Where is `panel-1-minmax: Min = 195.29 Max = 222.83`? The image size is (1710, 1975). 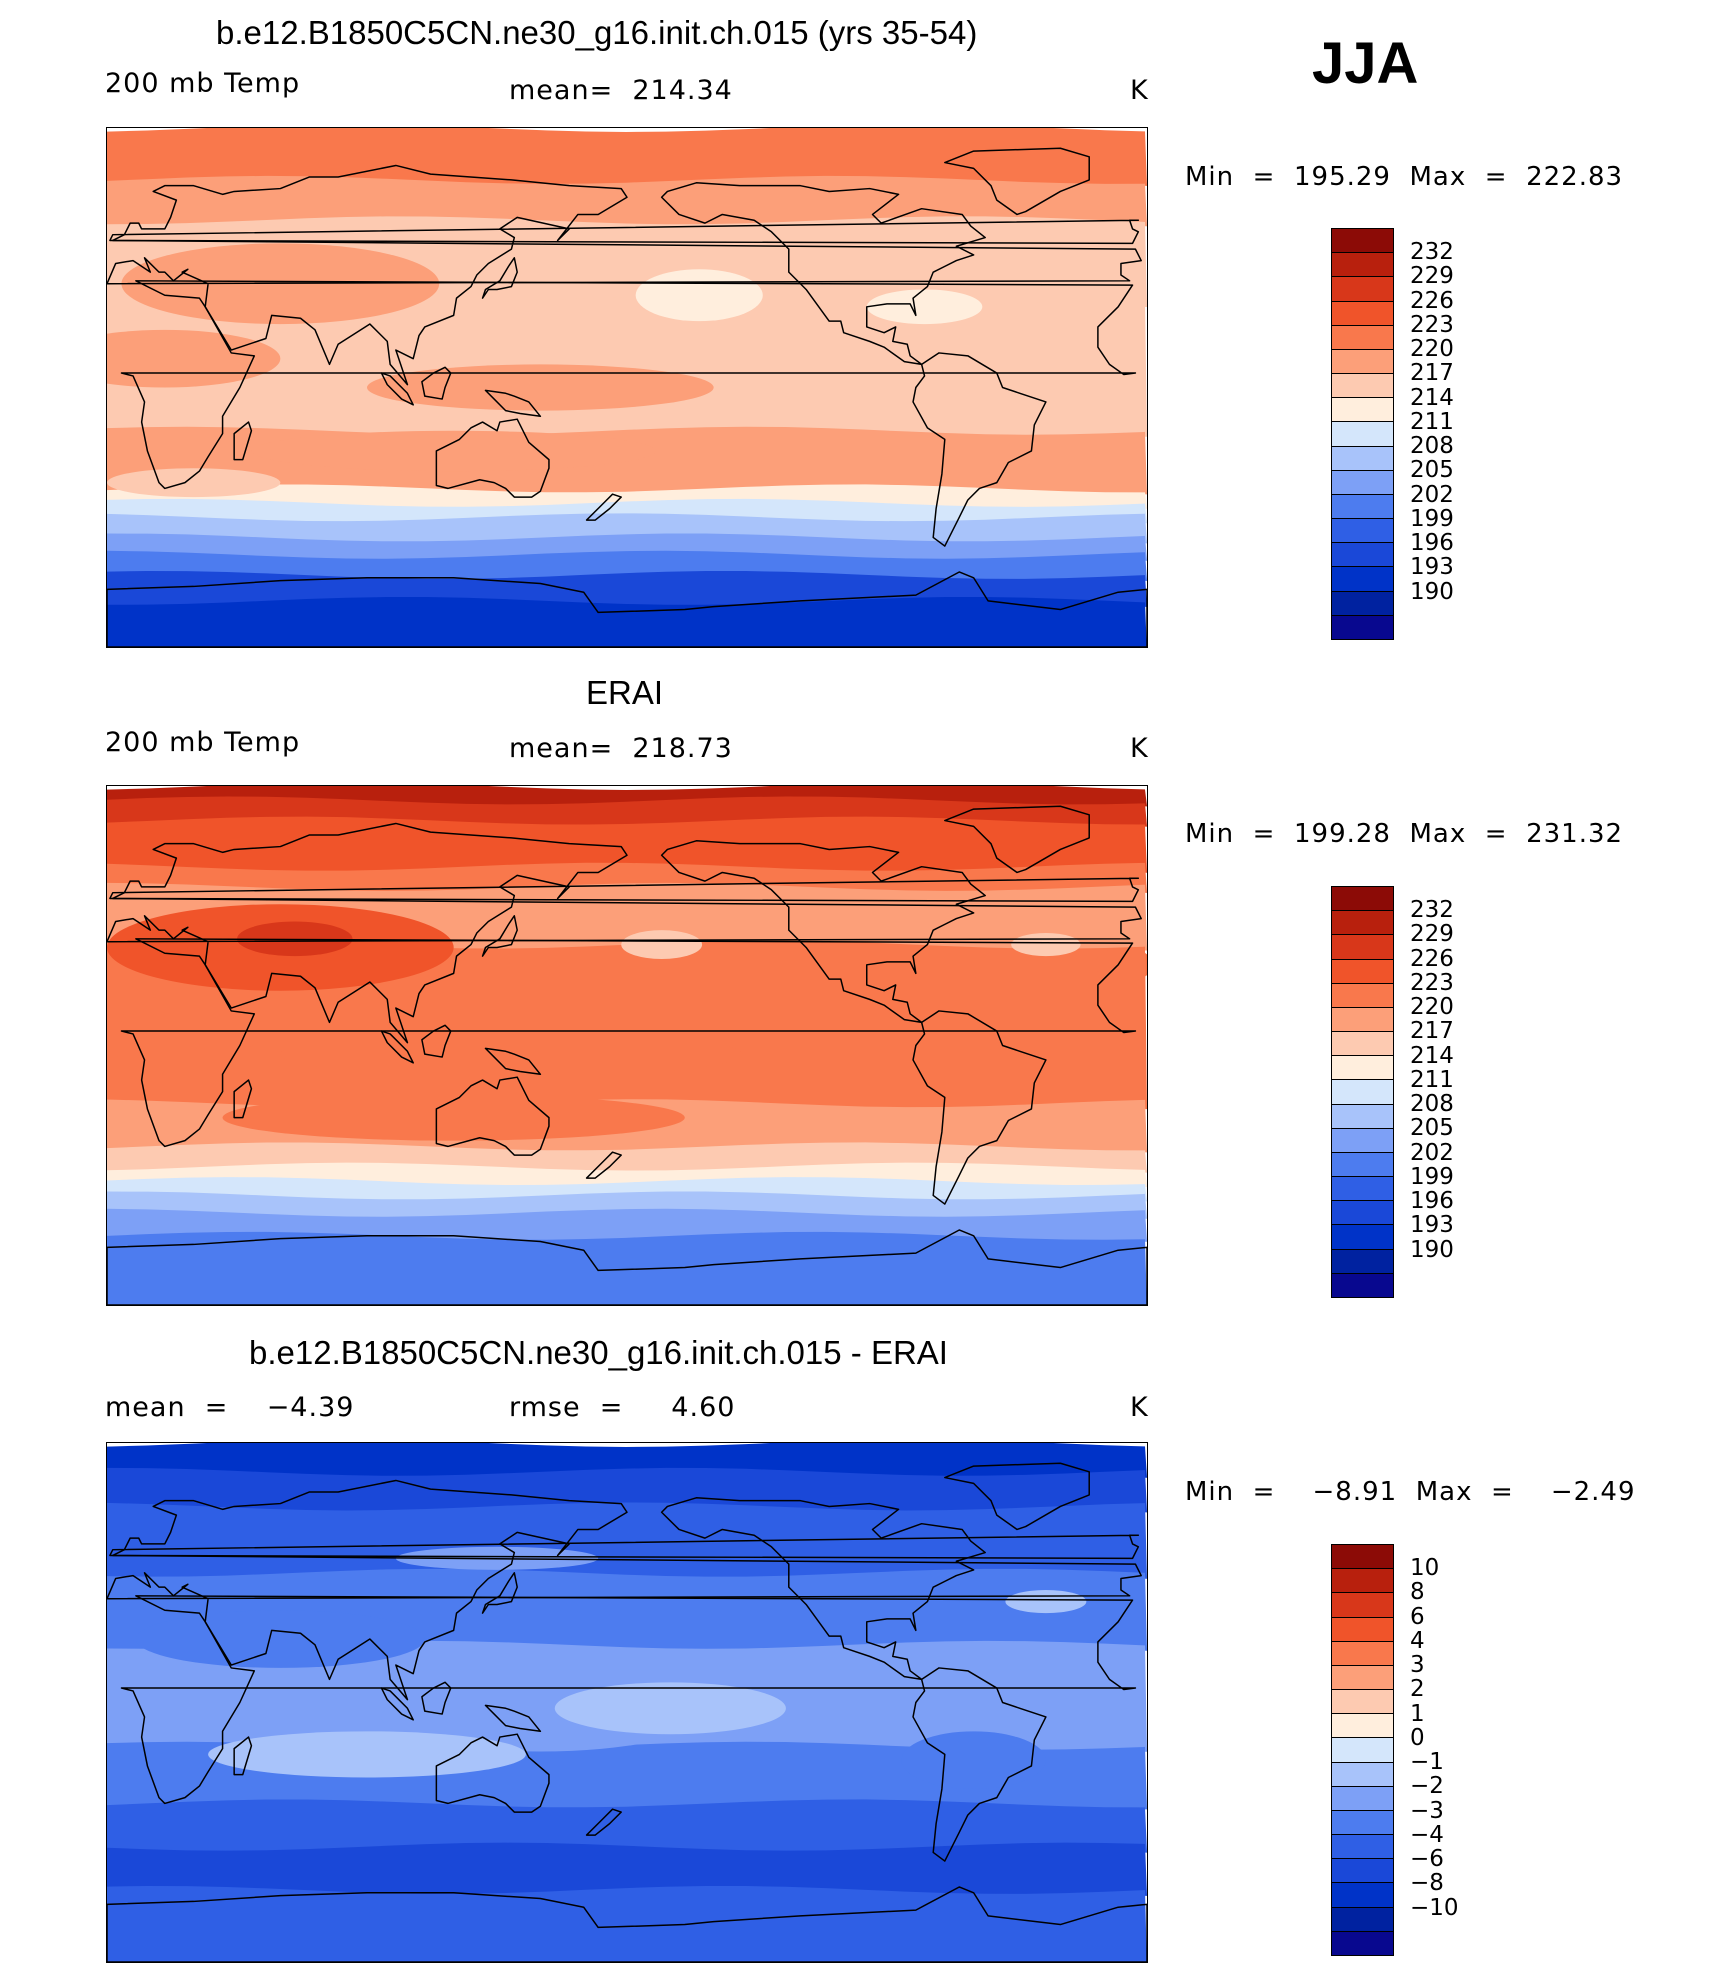 panel-1-minmax: Min = 195.29 Max = 222.83 is located at coordinates (1404, 177).